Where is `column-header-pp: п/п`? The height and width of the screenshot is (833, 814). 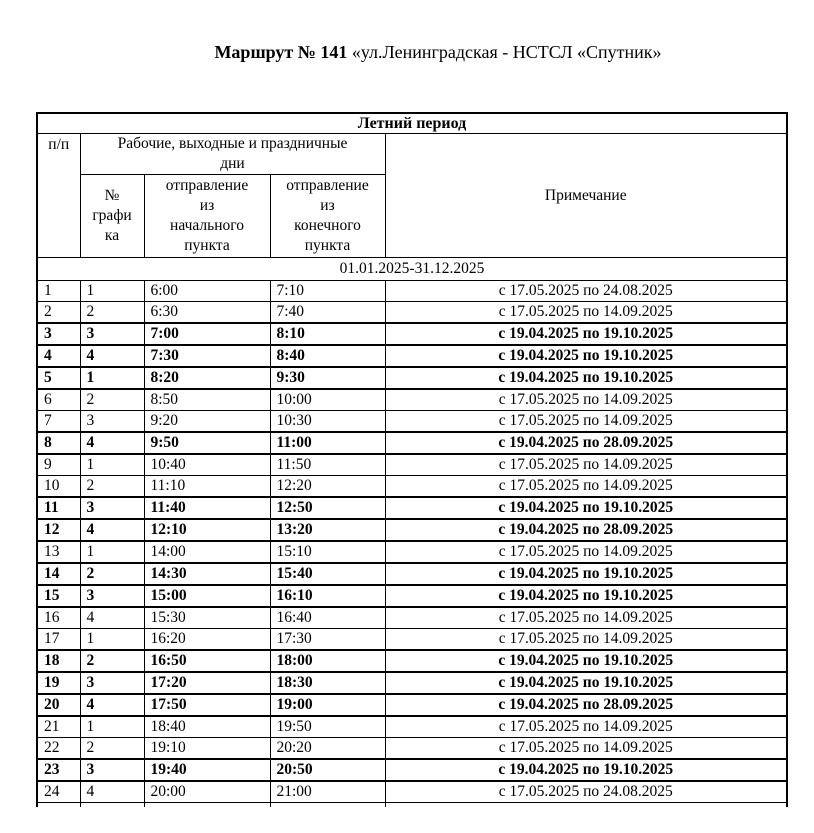
column-header-pp: п/п is located at coordinates (58, 195).